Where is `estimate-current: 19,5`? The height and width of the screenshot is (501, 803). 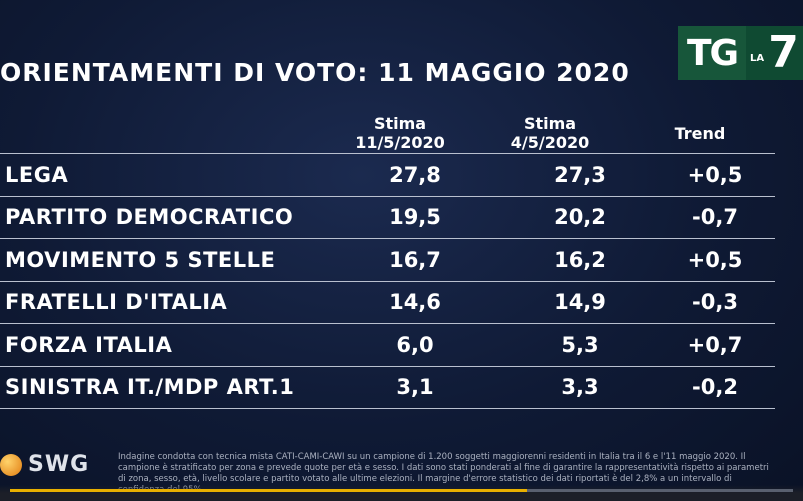
estimate-current: 19,5 is located at coordinates (415, 217).